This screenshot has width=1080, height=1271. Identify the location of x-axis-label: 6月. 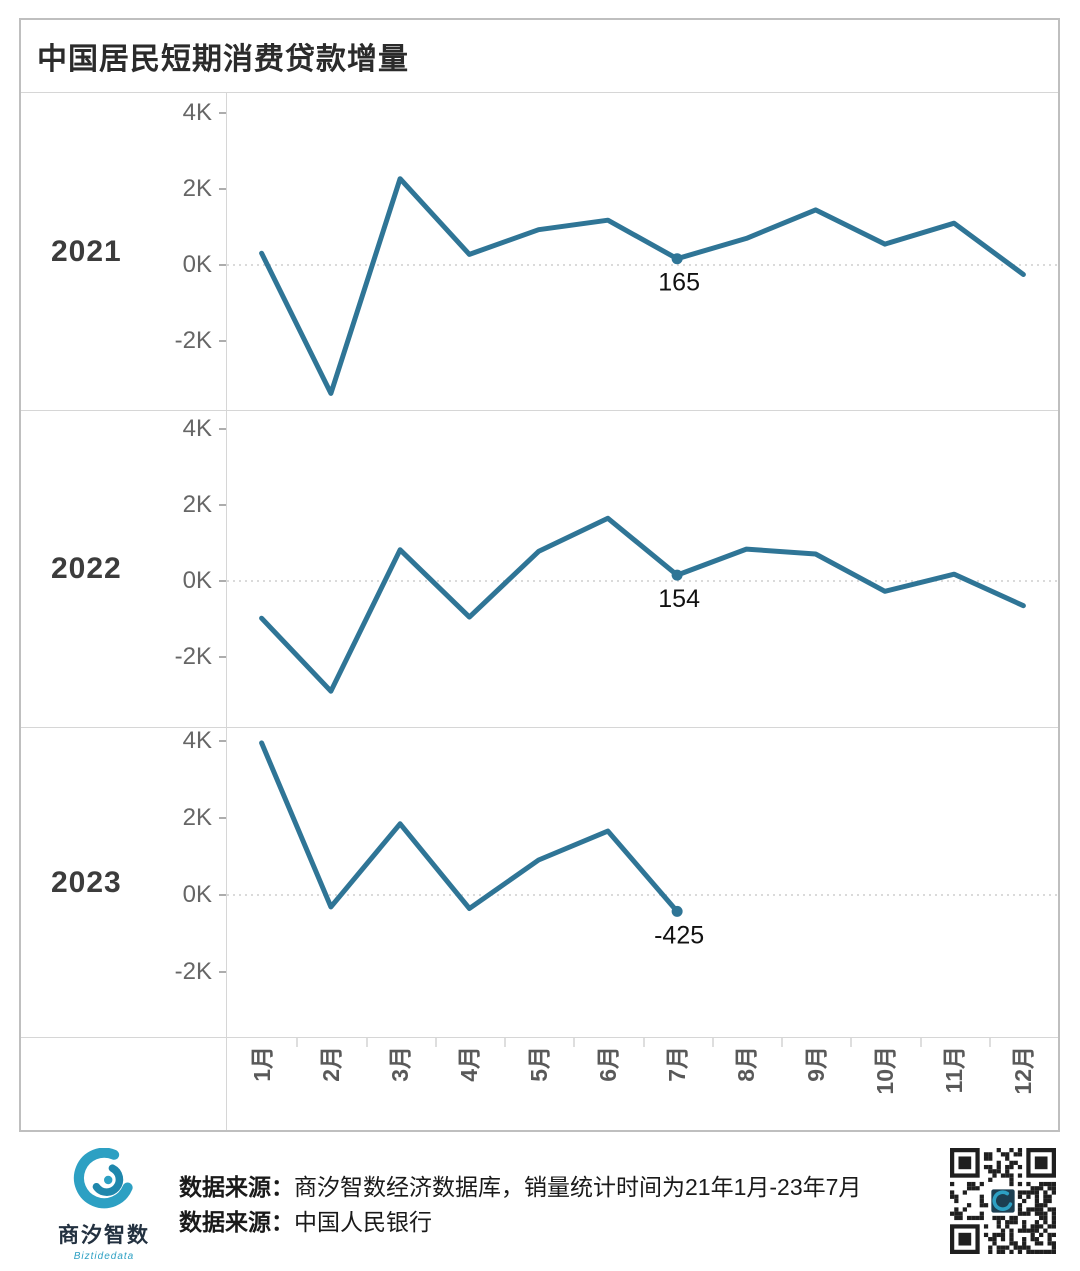
(607, 1064).